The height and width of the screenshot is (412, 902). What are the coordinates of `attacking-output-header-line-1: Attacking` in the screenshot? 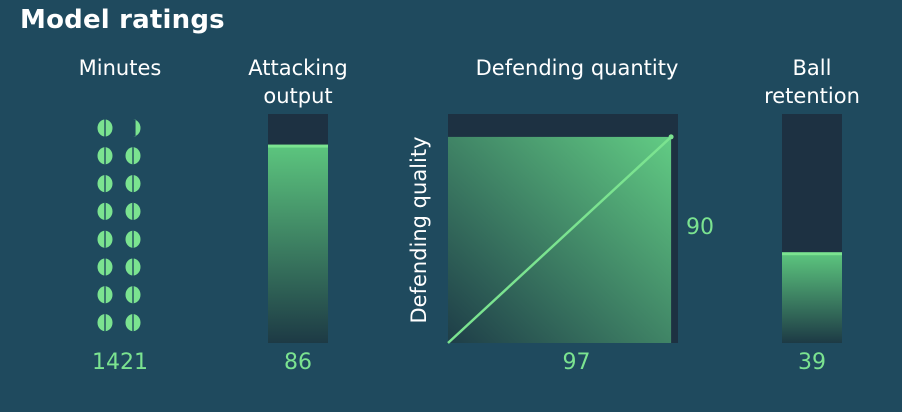 It's located at (298, 68).